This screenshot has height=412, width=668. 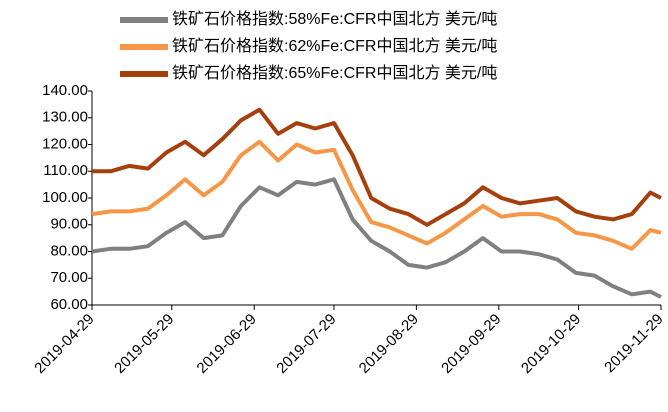 What do you see at coordinates (65, 197) in the screenshot?
I see `y-tick-label: 100.00` at bounding box center [65, 197].